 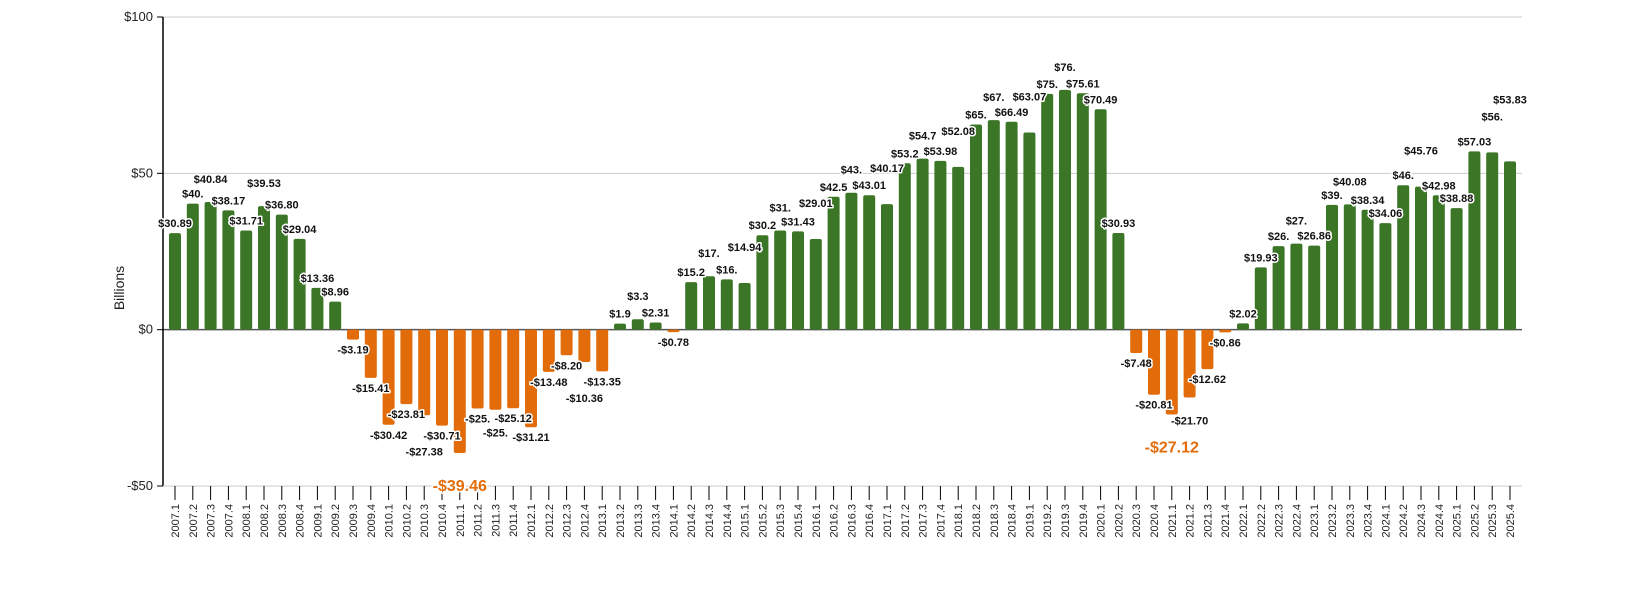 I want to click on bar-2008.3, so click(x=281, y=272).